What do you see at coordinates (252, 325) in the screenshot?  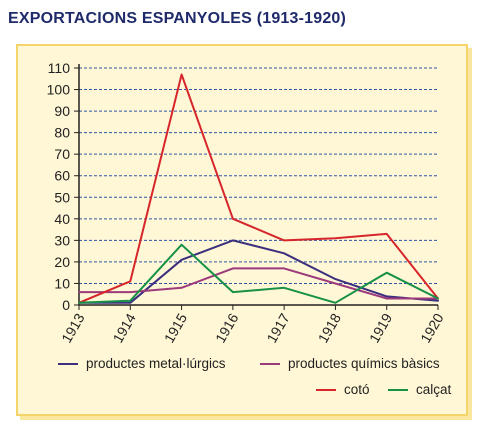 I see `x-tick-labels: 1913 1914 1915 1916 1917 1918 1919 1920` at bounding box center [252, 325].